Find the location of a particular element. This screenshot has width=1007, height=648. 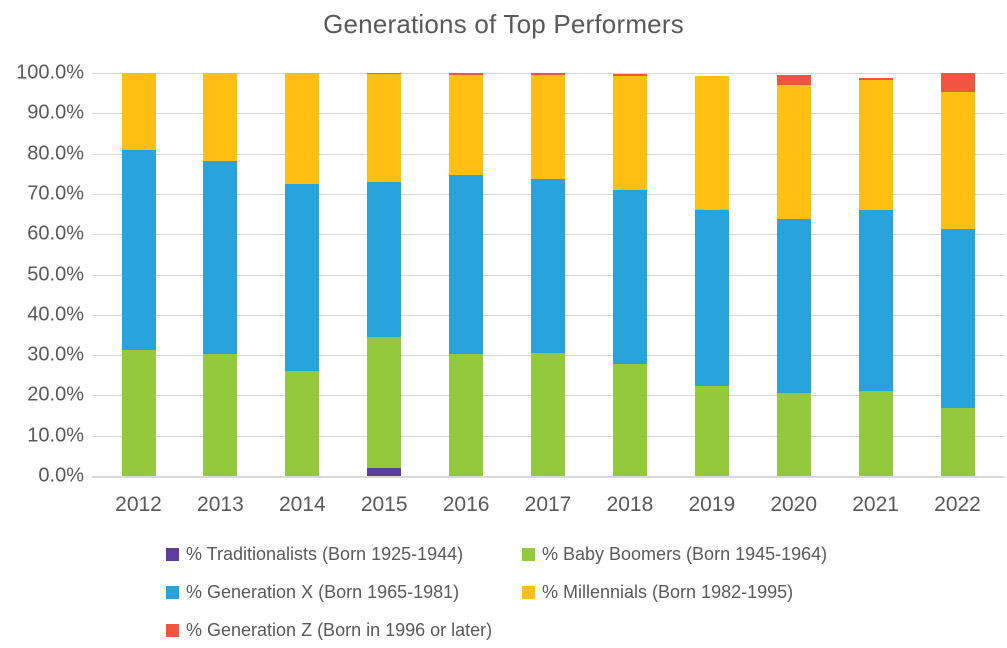

legend-item: % Millennials (Born 1982-1995) is located at coordinates (674, 592).